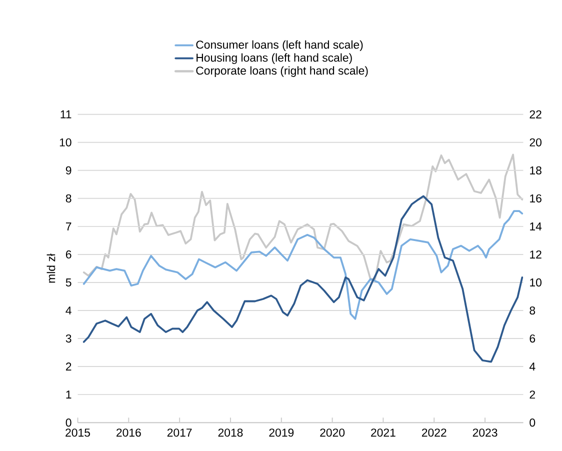 This screenshot has height=451, width=562. What do you see at coordinates (69, 254) in the screenshot?
I see `y-tick-label: 6` at bounding box center [69, 254].